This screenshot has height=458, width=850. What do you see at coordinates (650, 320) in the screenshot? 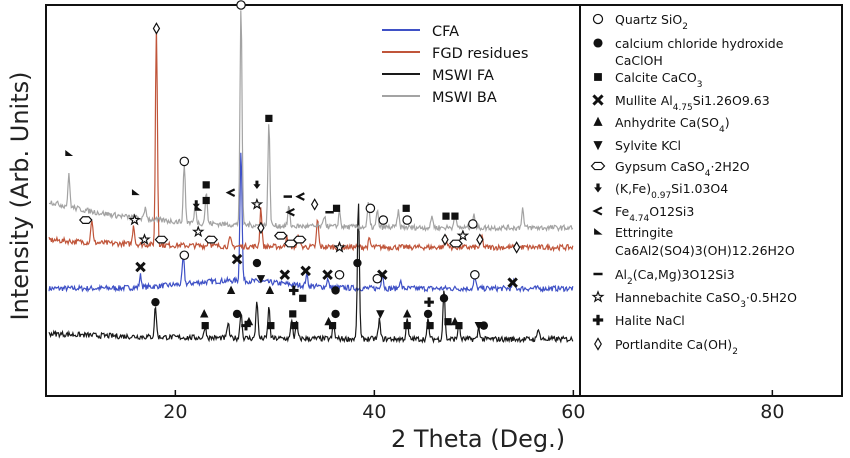
I see `phase-legend-label: Halite NaCl` at bounding box center [650, 320].